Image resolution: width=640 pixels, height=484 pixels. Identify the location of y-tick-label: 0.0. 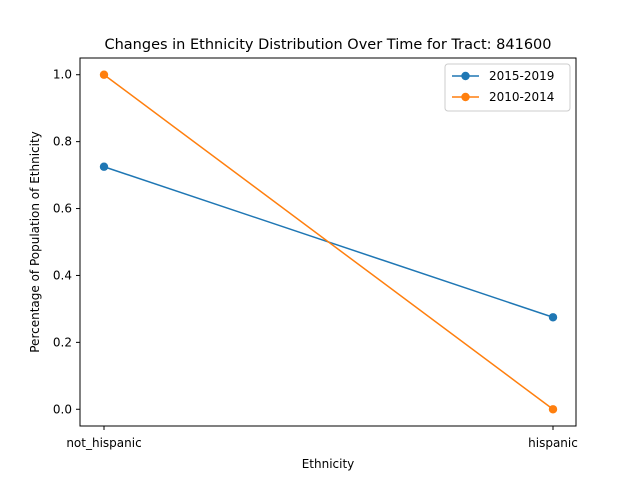
(62, 409).